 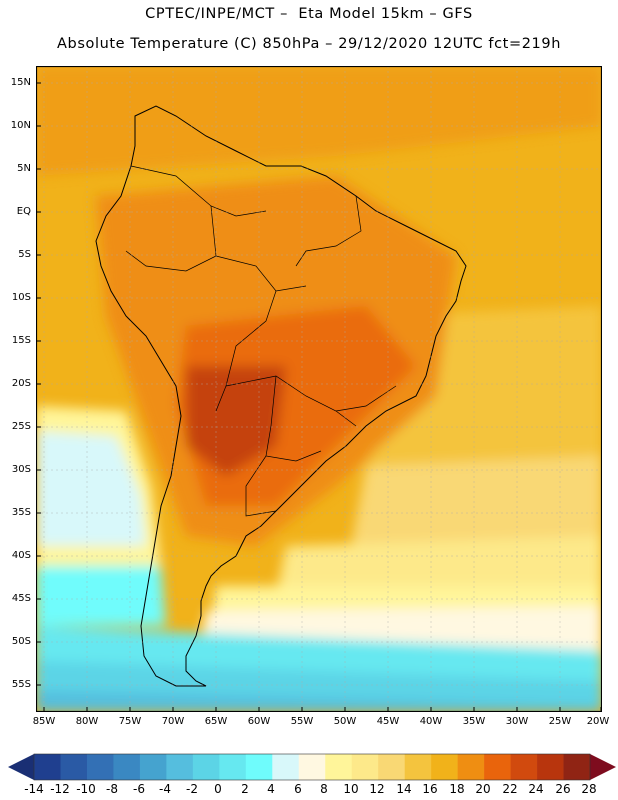 What do you see at coordinates (457, 789) in the screenshot?
I see `colorbar-label: 18` at bounding box center [457, 789].